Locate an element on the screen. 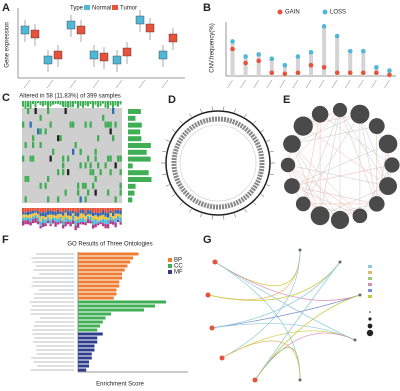 The width and height of the screenshot is (400, 391). legend-label: BP is located at coordinates (178, 261).